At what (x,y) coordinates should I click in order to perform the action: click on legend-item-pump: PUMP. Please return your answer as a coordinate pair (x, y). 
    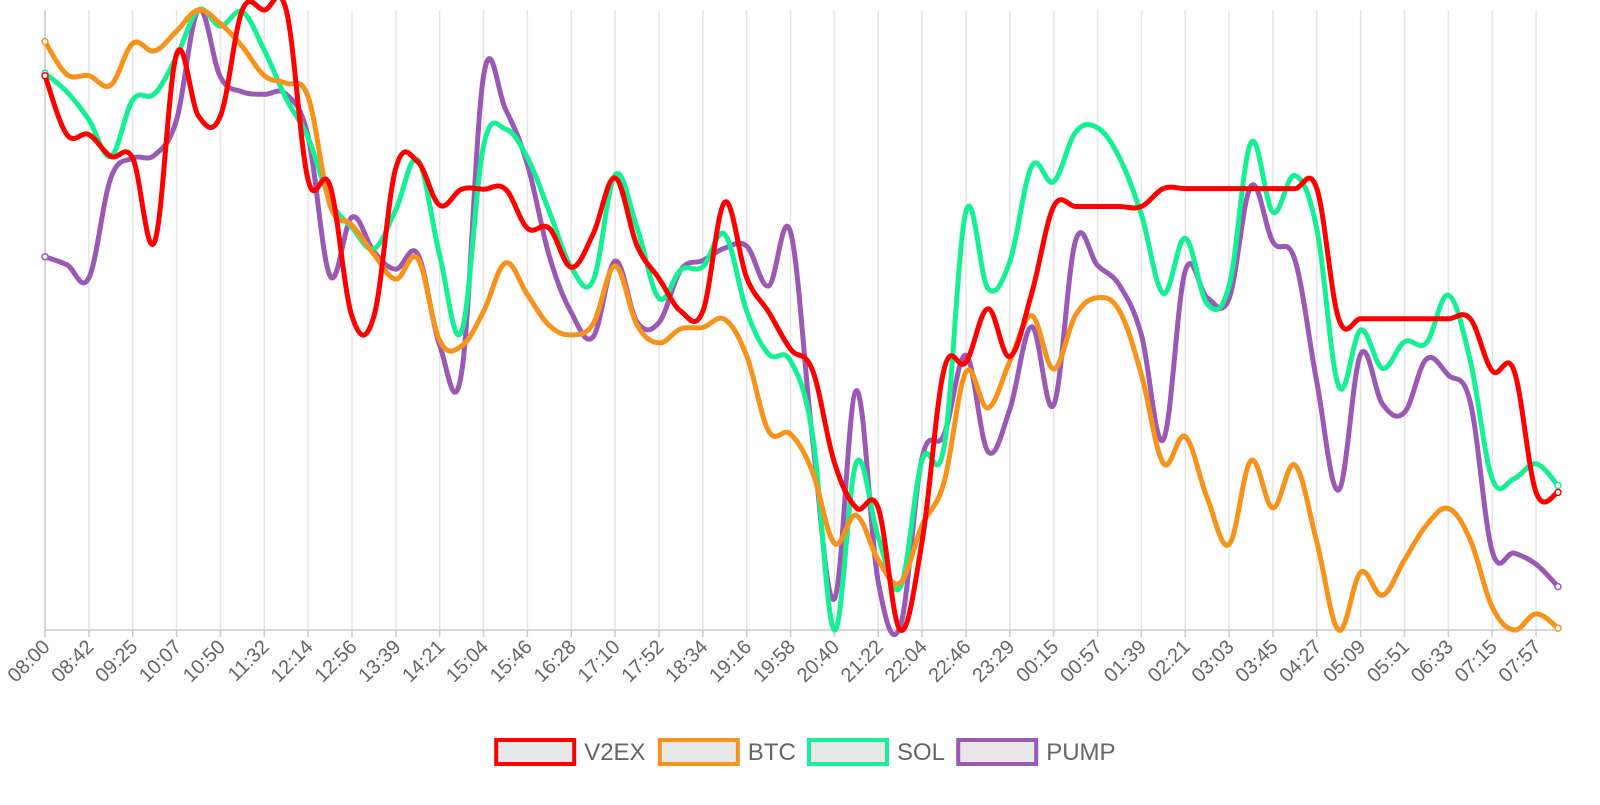
    Looking at the image, I should click on (1036, 752).